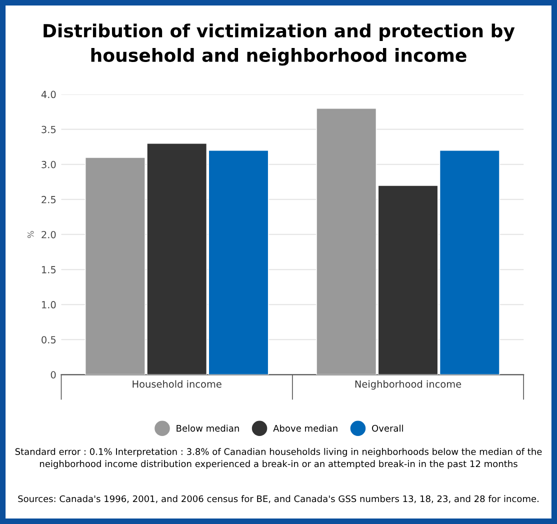 Image resolution: width=557 pixels, height=524 pixels. Describe the element at coordinates (49, 164) in the screenshot. I see `y-tick-label: 3.0` at that location.